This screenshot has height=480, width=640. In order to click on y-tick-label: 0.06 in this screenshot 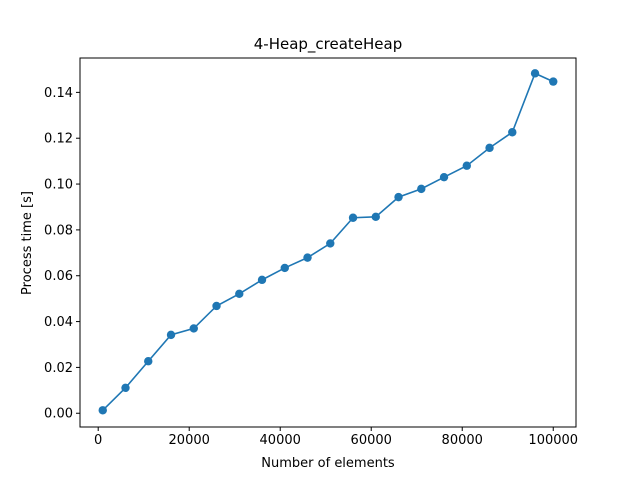, I will do `click(58, 276)`.